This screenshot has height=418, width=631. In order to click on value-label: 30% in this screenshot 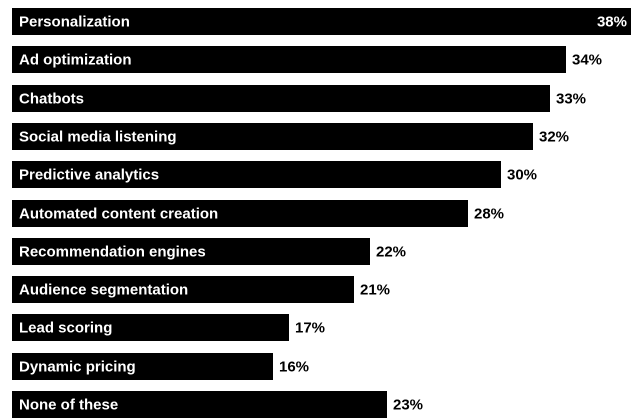, I will do `click(522, 174)`.